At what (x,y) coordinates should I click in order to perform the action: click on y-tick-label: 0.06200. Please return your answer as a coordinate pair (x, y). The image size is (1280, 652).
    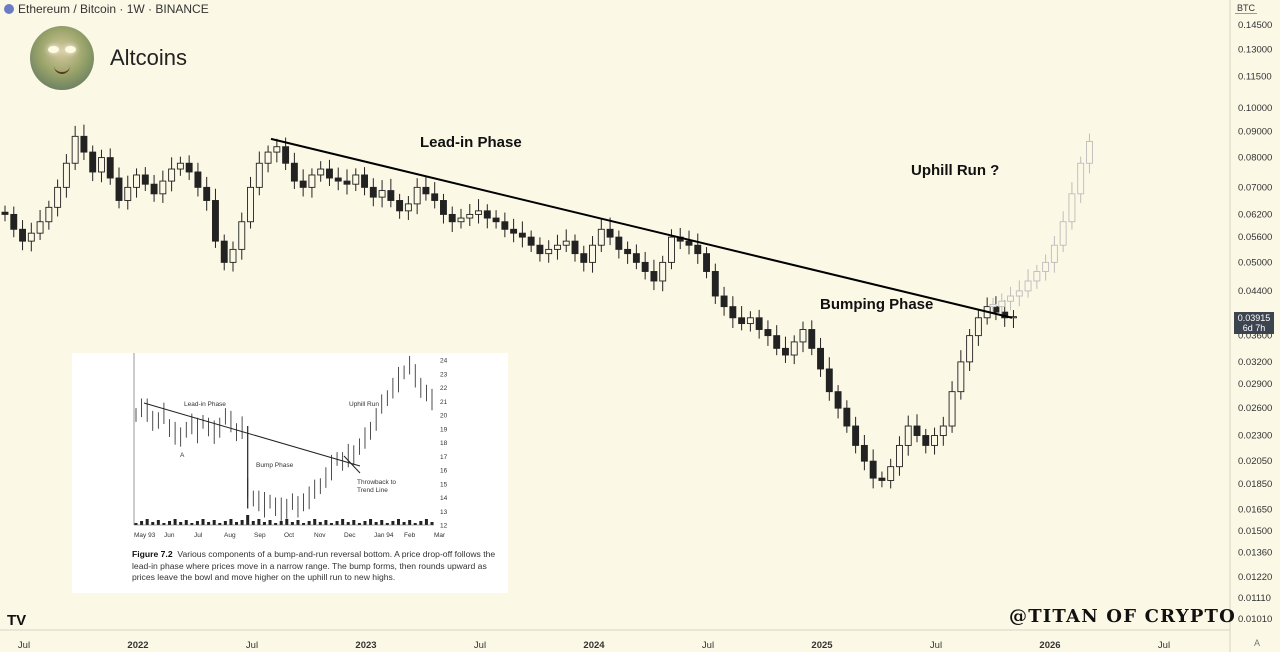
    Looking at the image, I should click on (1255, 214).